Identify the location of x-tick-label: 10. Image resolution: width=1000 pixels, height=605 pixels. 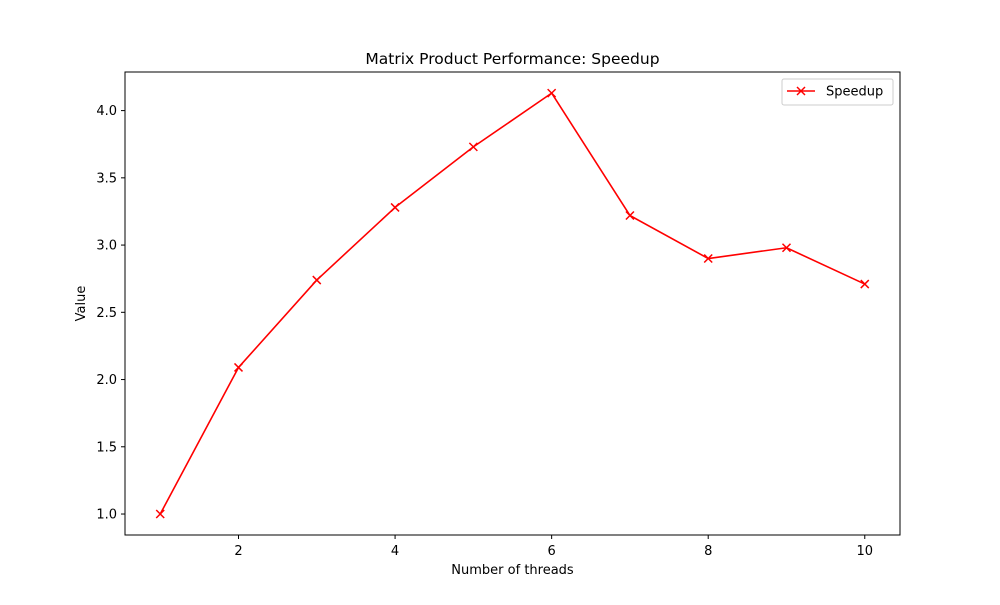
(864, 551).